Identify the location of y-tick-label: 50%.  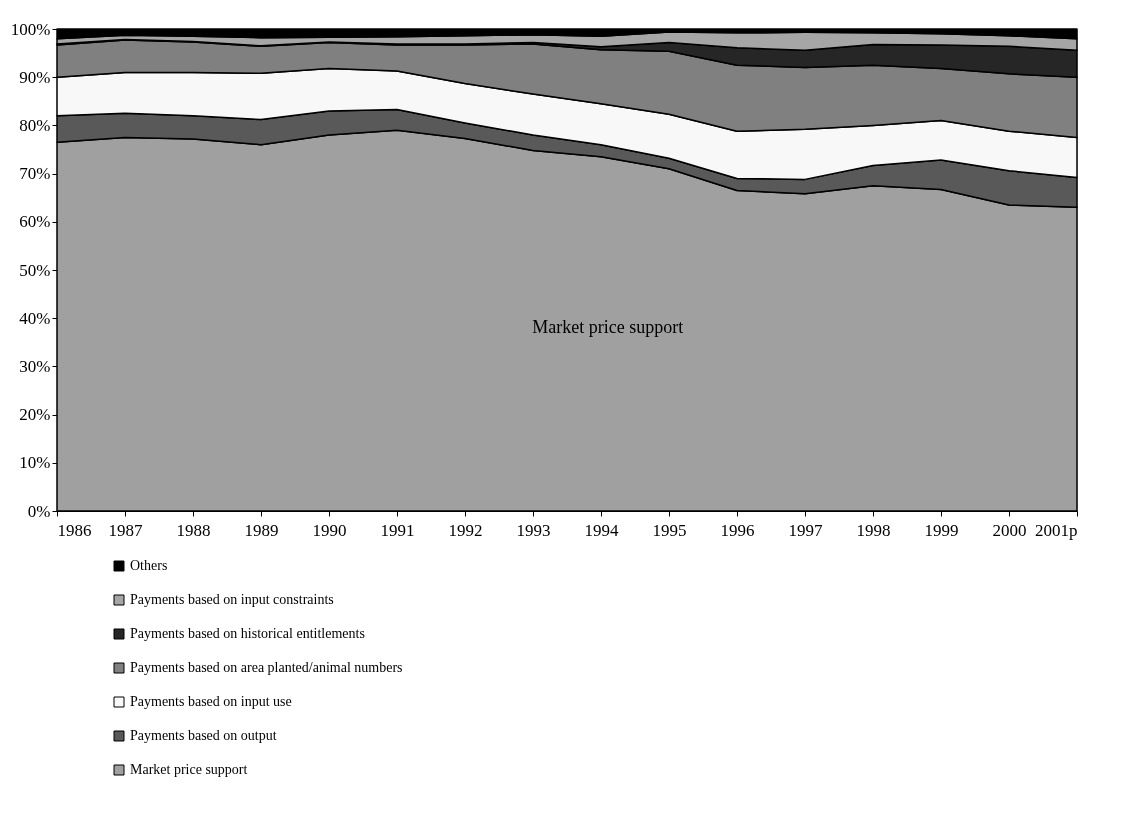
(35, 270).